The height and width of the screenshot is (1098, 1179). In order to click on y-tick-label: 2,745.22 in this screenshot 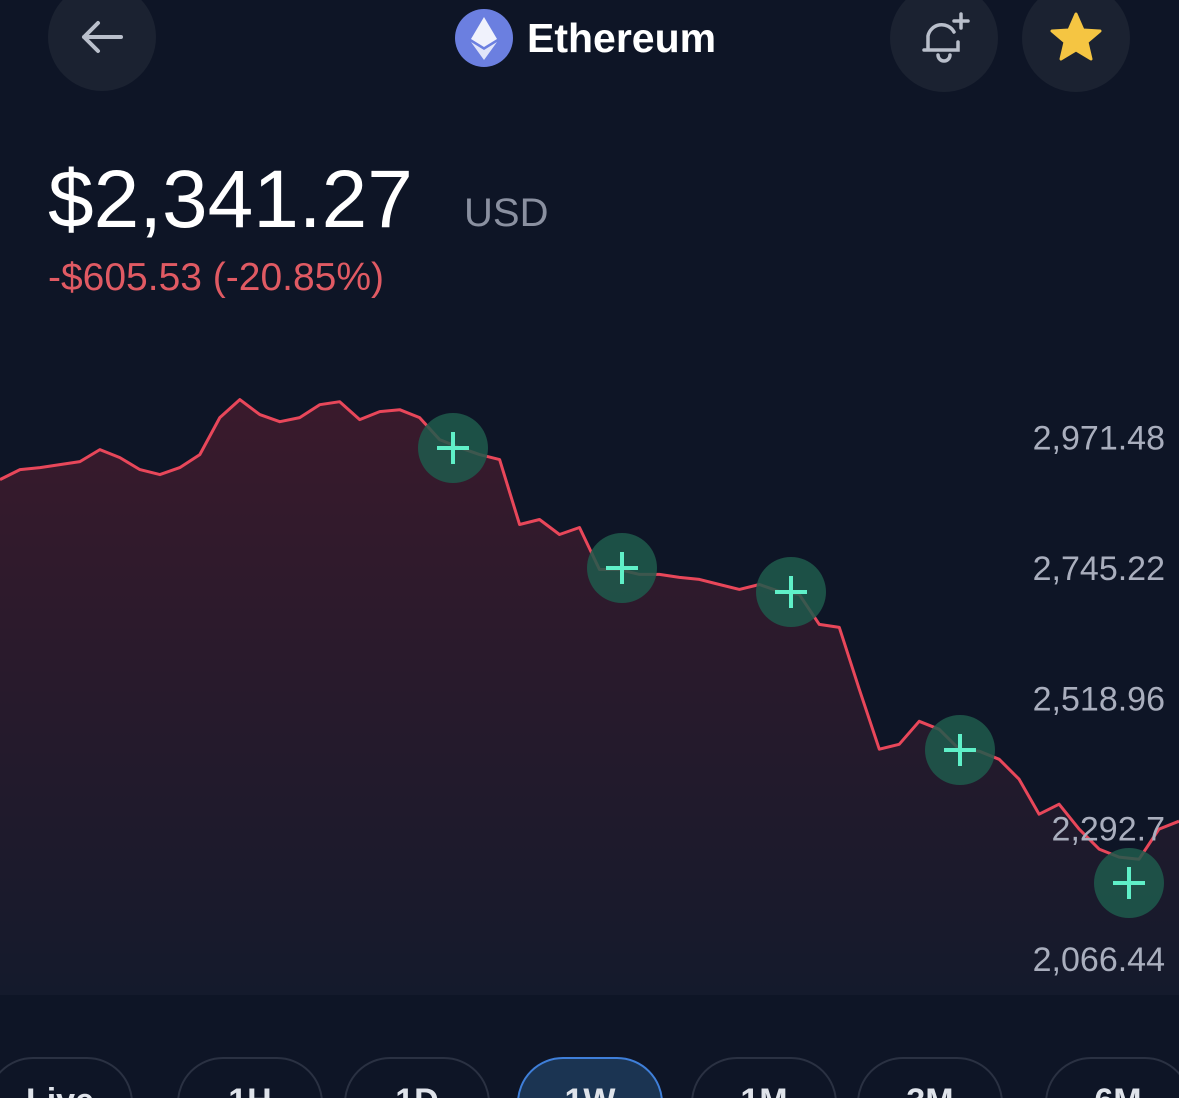, I will do `click(1099, 569)`.